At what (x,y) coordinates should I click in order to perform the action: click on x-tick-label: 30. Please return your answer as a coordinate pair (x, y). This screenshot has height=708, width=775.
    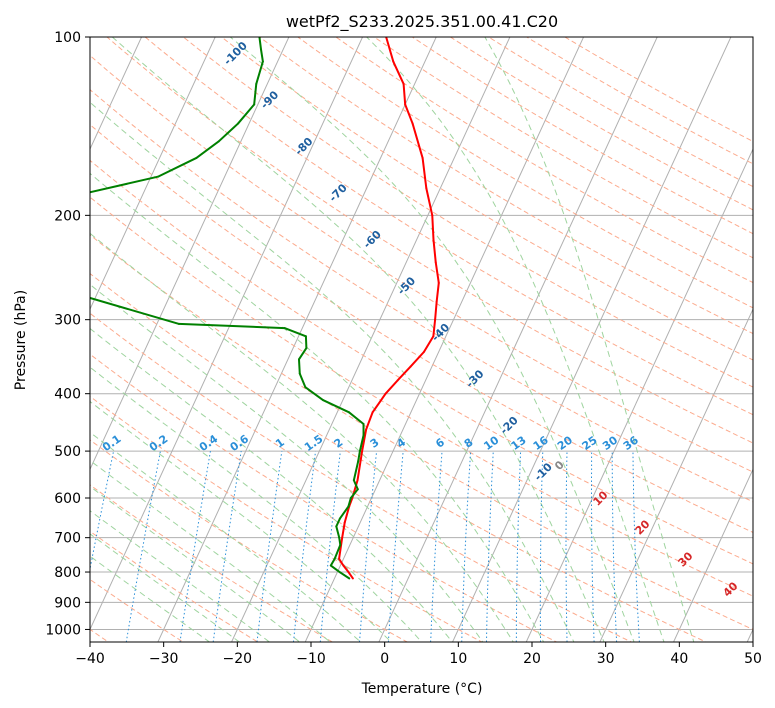
    Looking at the image, I should click on (606, 659).